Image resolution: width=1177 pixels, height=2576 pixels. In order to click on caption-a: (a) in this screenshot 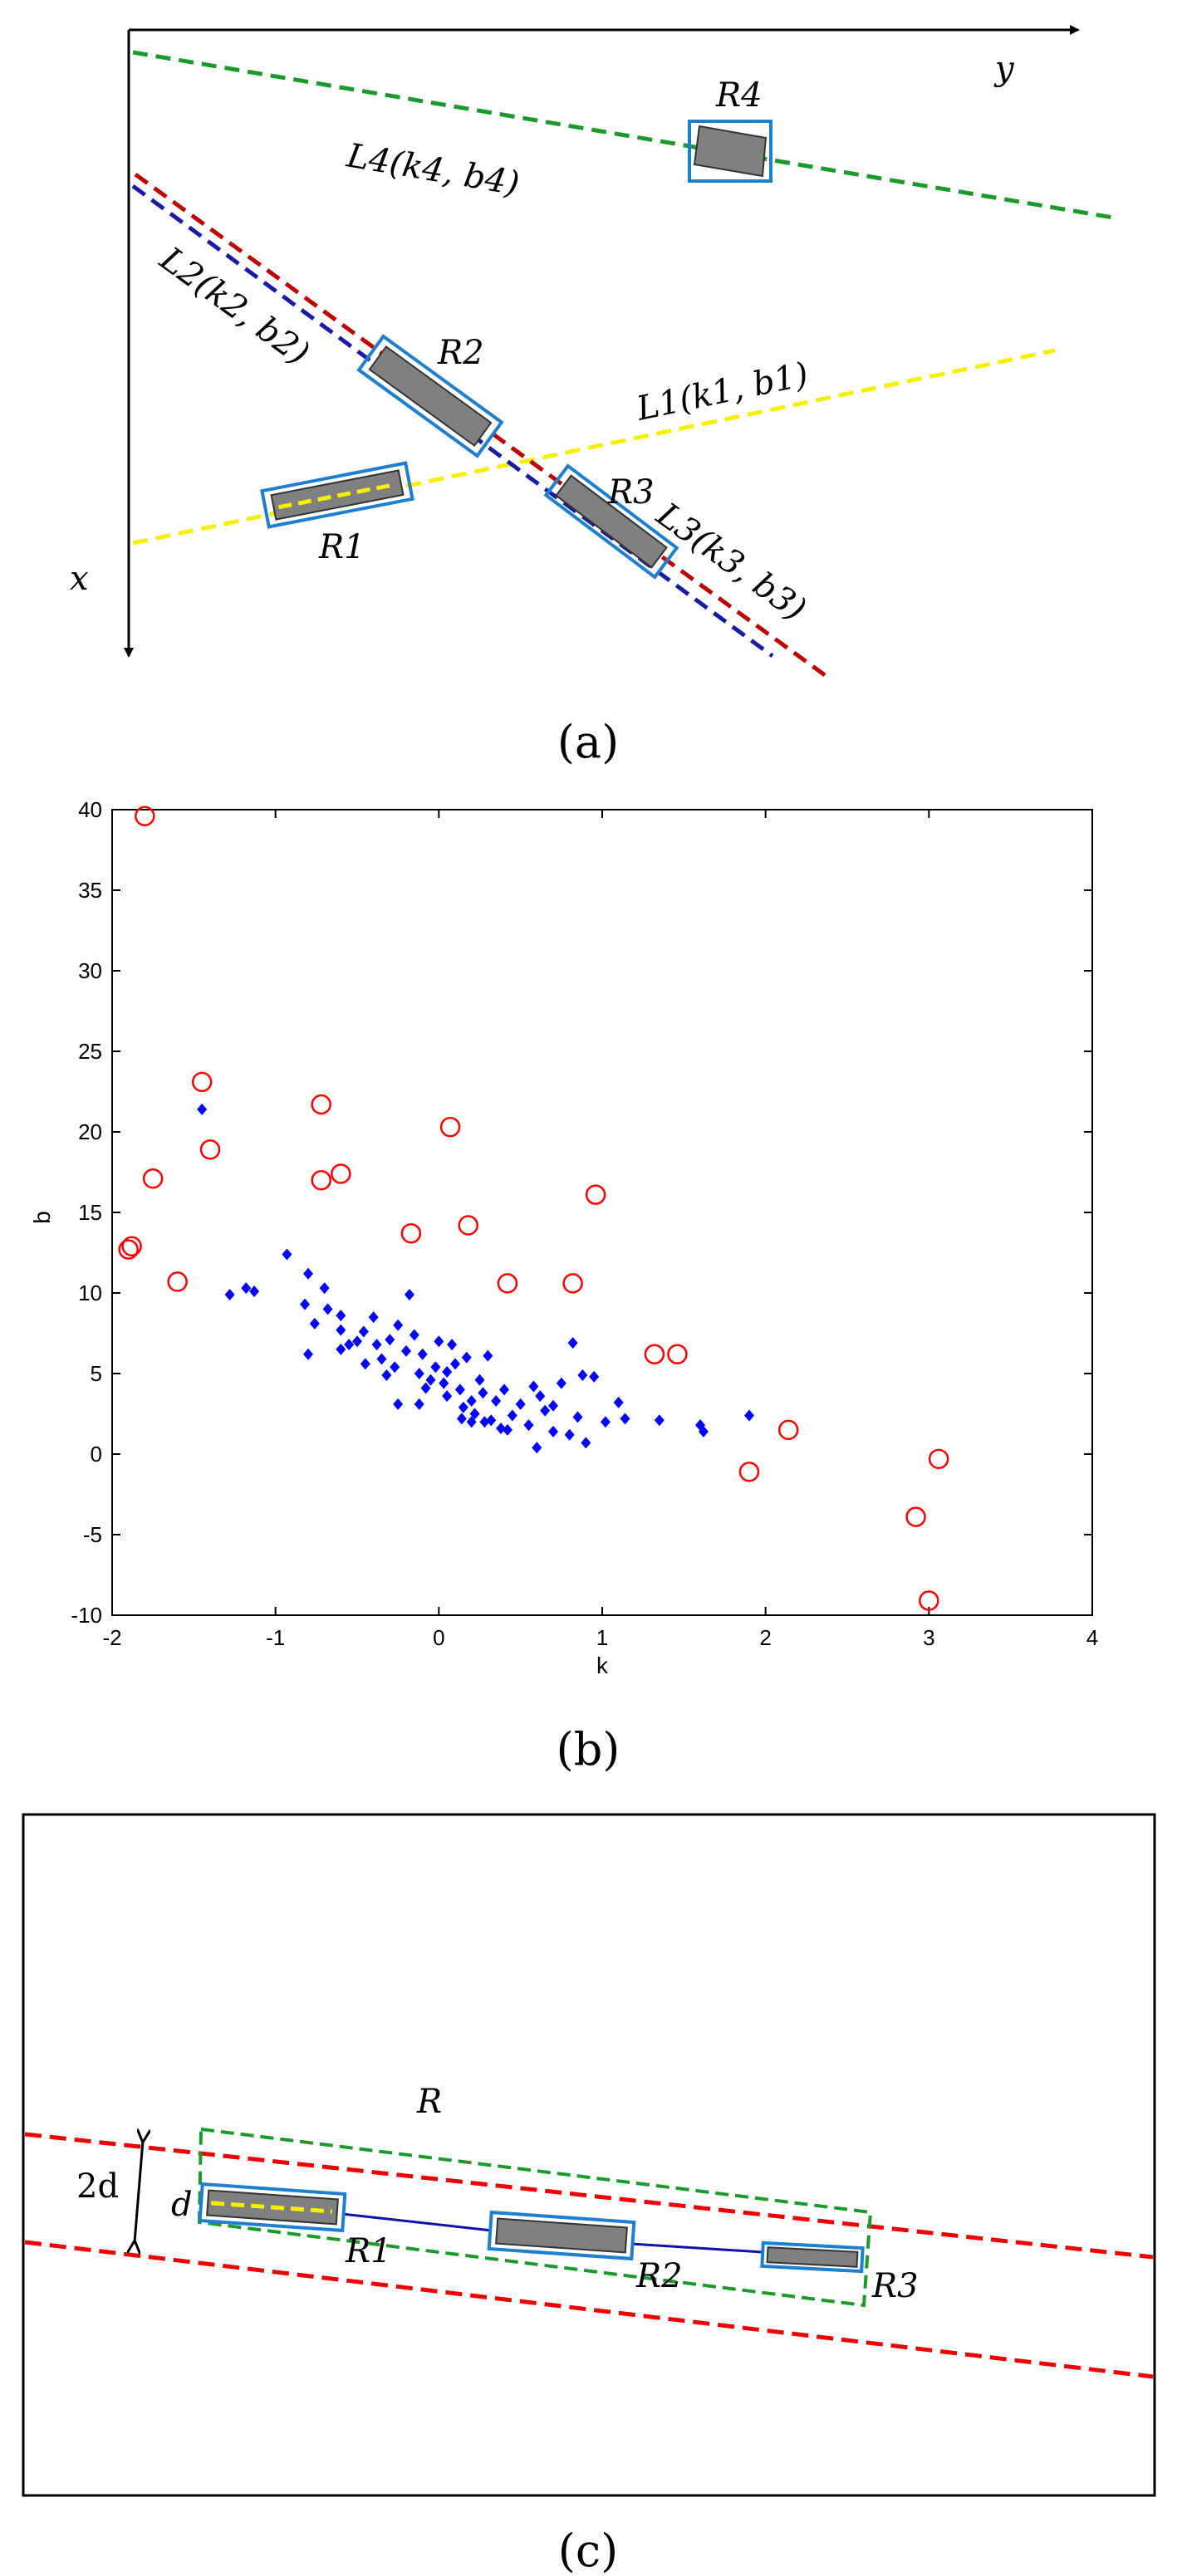, I will do `click(588, 742)`.